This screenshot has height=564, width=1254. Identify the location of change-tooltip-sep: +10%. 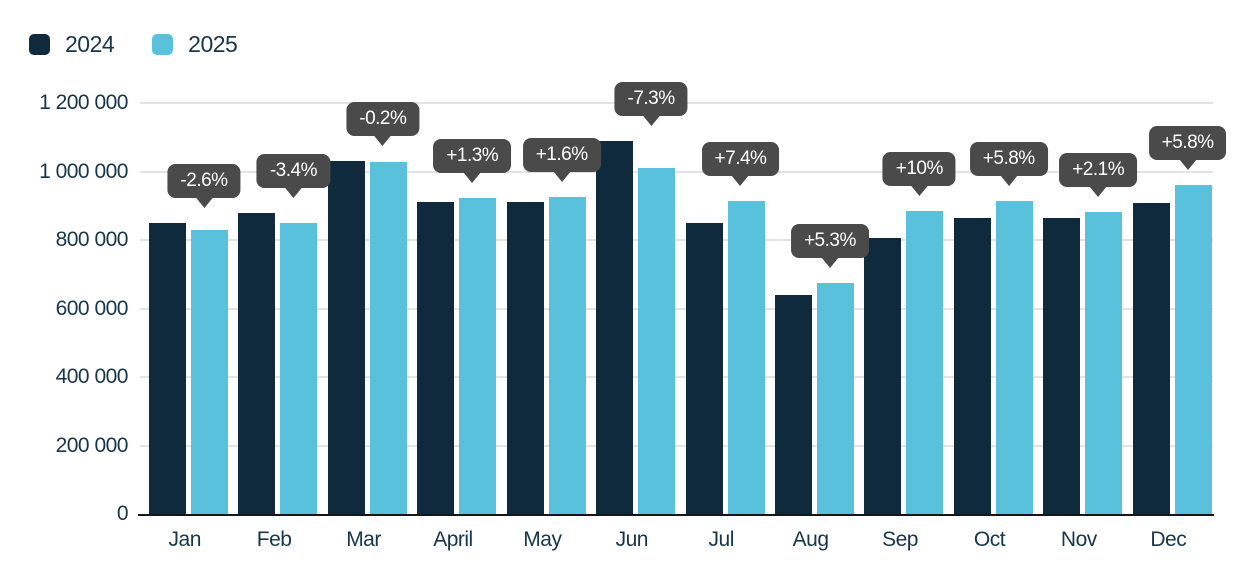
(919, 173).